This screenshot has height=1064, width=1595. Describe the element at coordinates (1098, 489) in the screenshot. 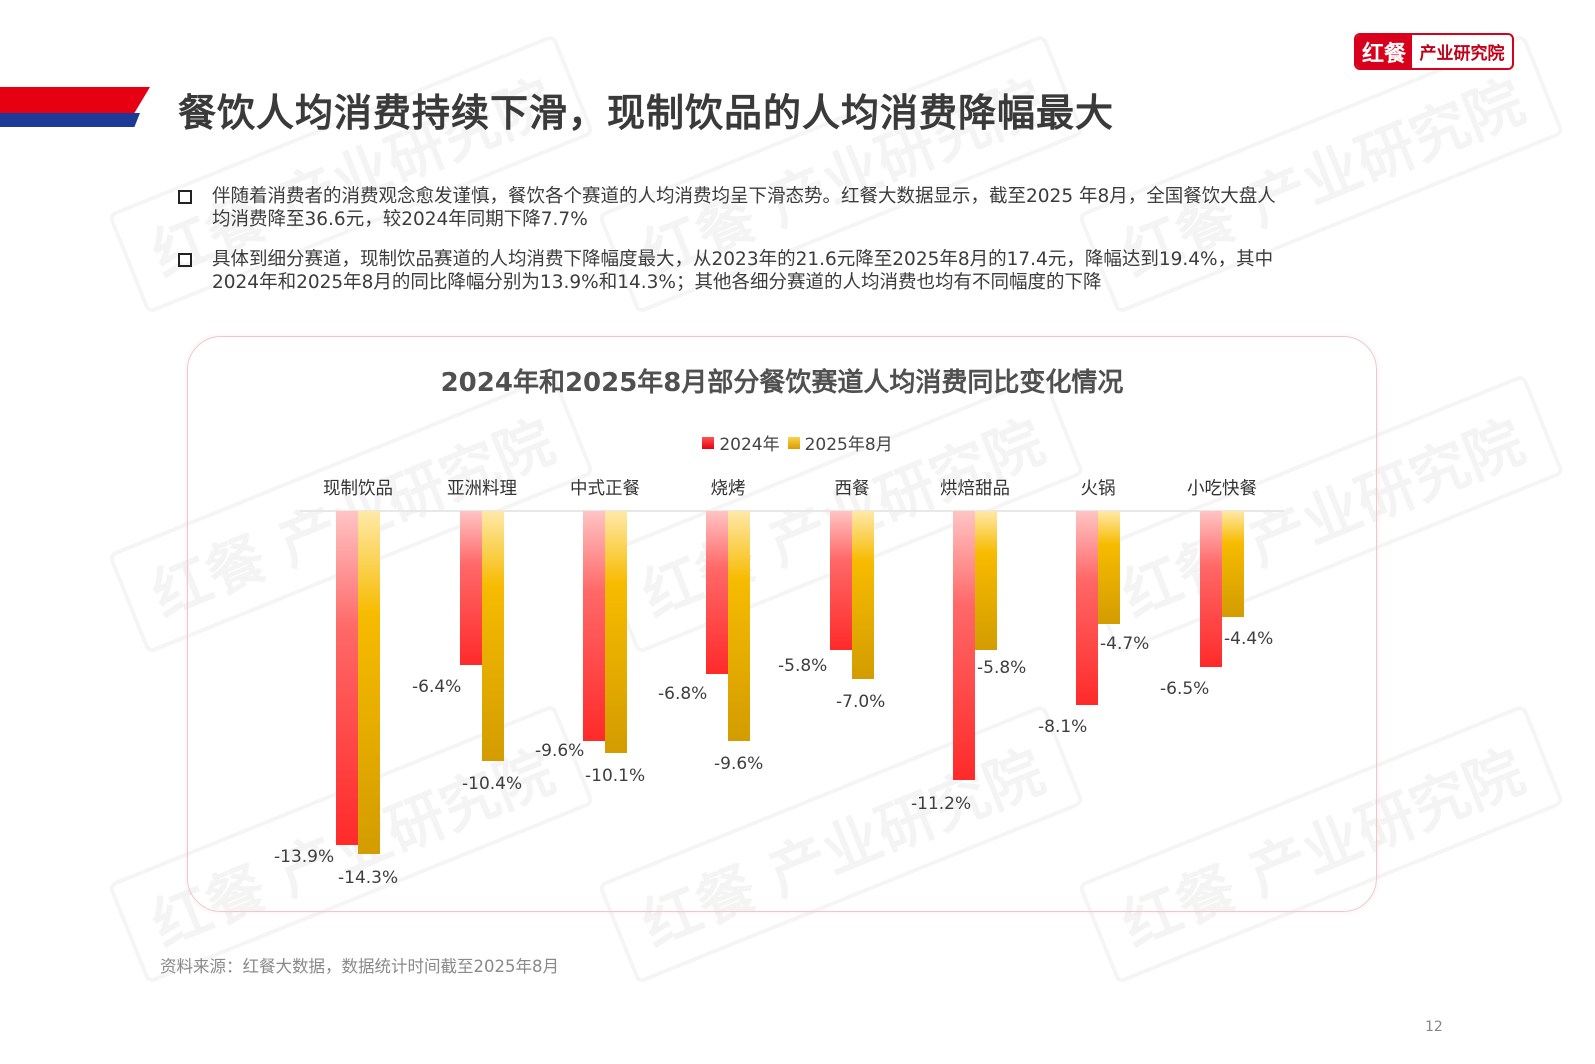

I see `category-label: 火锅` at that location.